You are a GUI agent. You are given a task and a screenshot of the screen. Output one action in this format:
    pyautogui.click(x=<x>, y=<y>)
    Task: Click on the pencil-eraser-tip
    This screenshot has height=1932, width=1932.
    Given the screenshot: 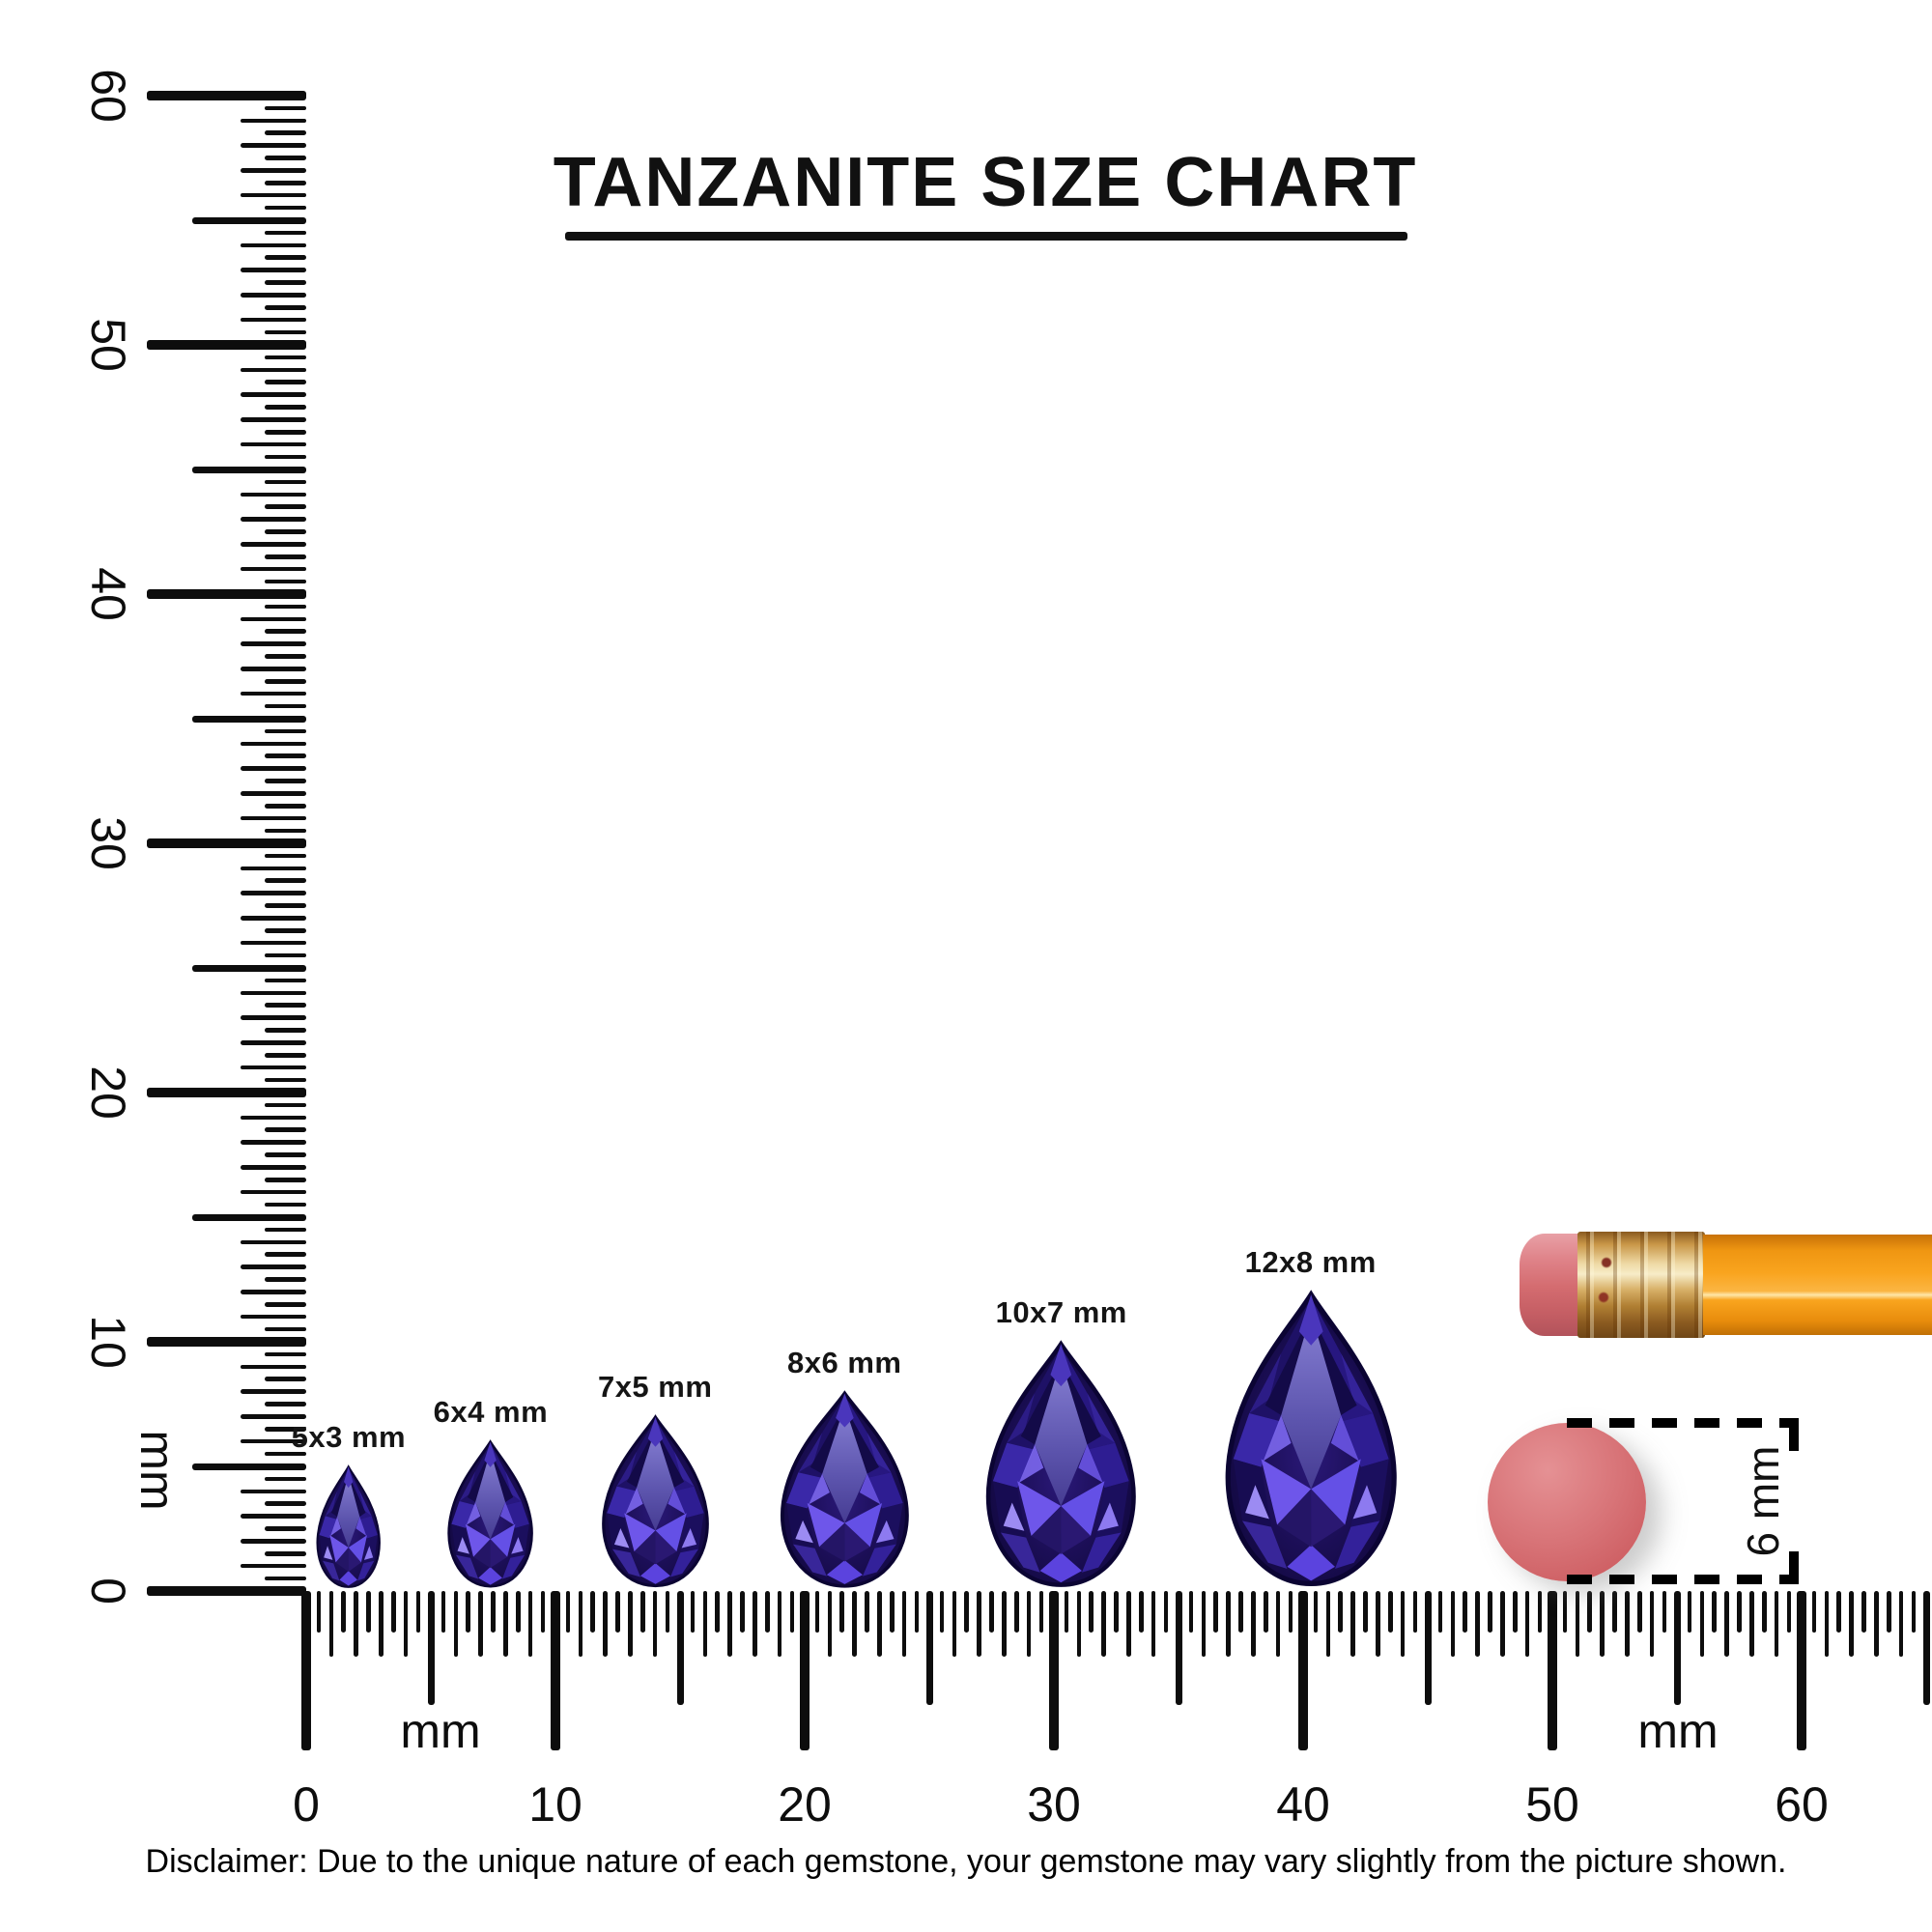 What is the action you would take?
    pyautogui.click(x=1551, y=1285)
    